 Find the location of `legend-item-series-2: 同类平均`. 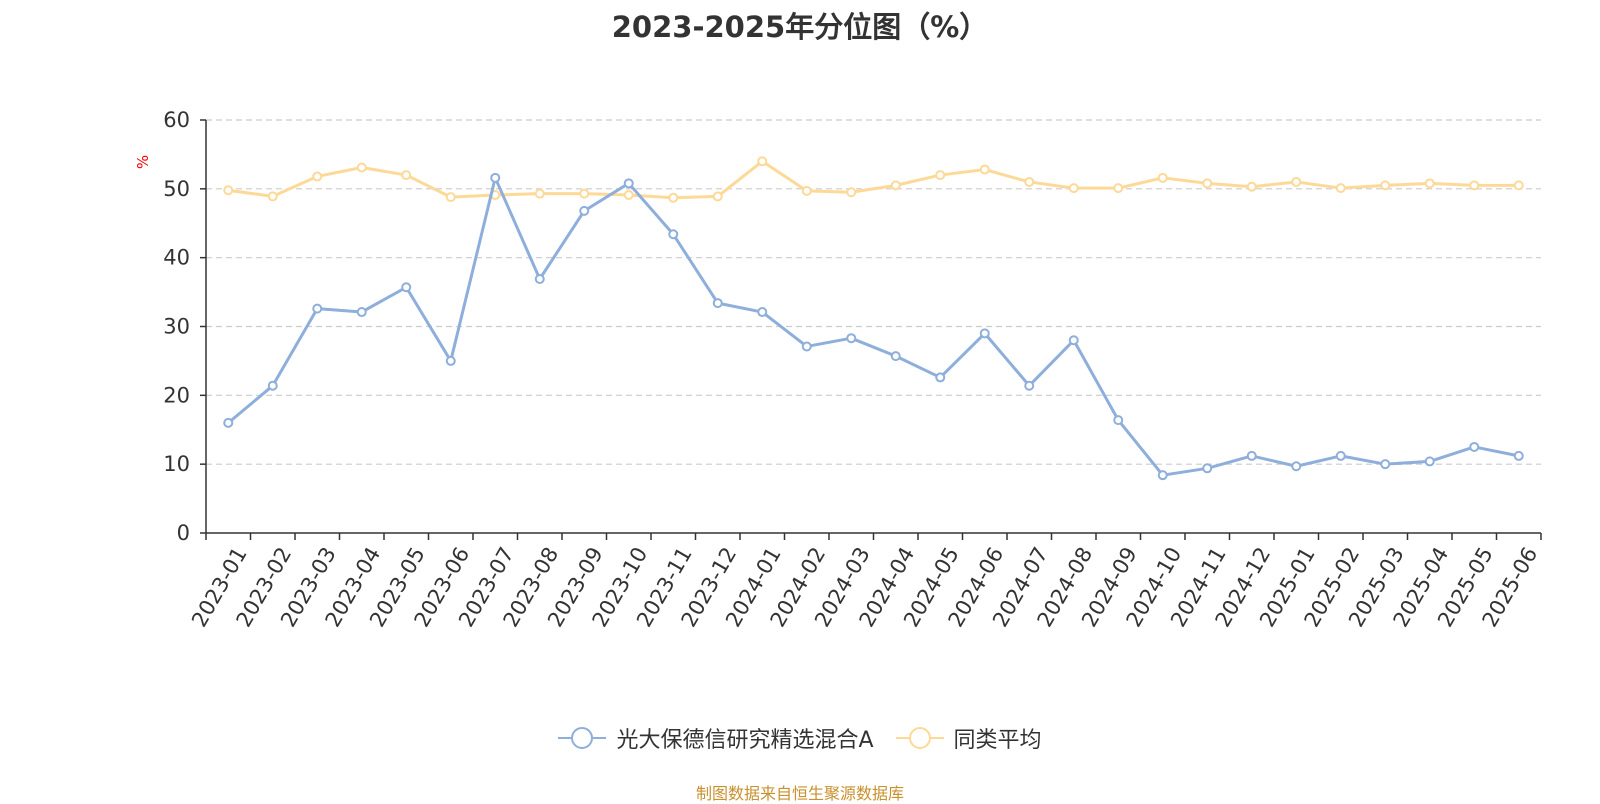

legend-item-series-2: 同类平均 is located at coordinates (968, 738).